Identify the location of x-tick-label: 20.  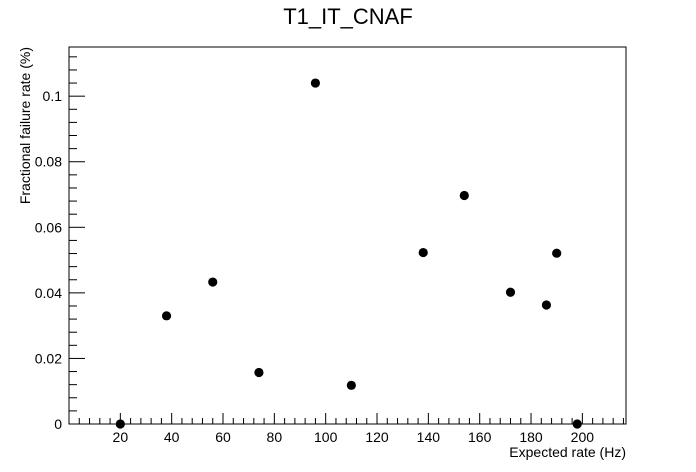
(121, 437).